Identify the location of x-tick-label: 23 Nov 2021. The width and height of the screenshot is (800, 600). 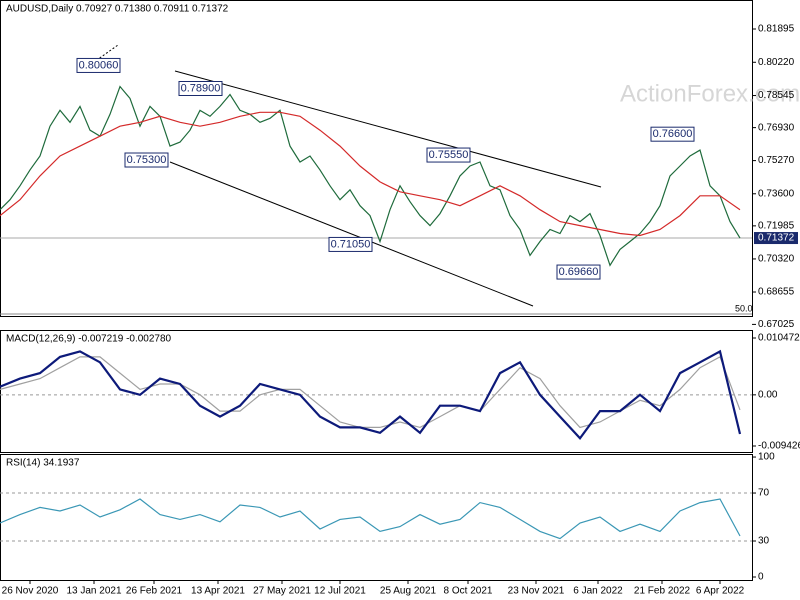
(536, 591).